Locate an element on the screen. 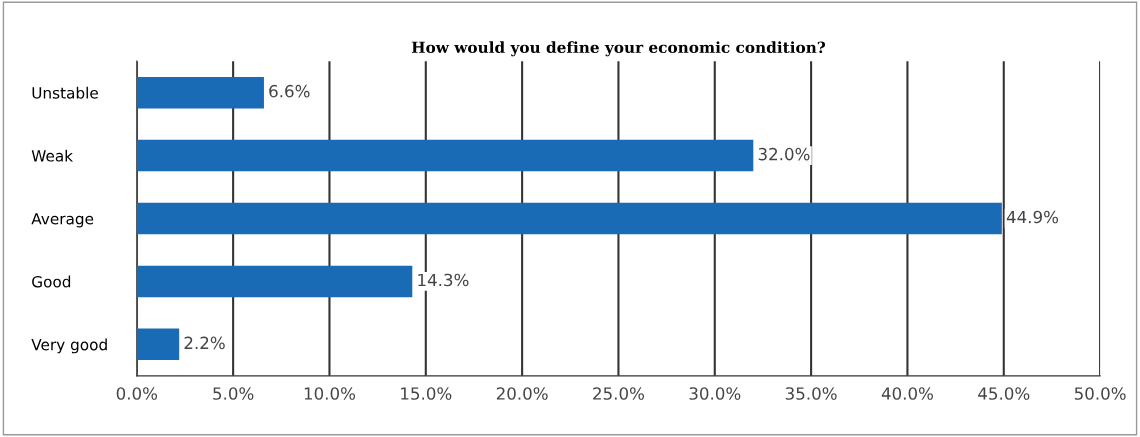  x-tick-label: 25.0% is located at coordinates (618, 393).